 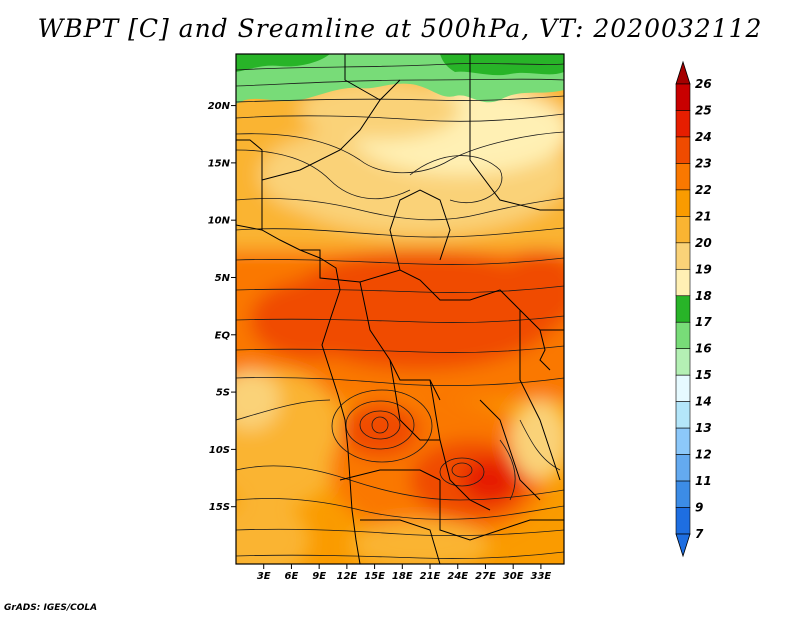 I want to click on lon-label: 12E, so click(x=346, y=576).